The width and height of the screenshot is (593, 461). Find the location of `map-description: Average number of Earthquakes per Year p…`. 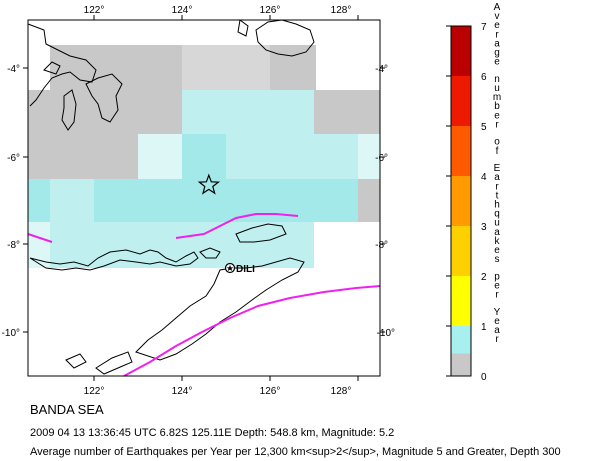

map-description: Average number of Earthquakes per Year p… is located at coordinates (295, 452).